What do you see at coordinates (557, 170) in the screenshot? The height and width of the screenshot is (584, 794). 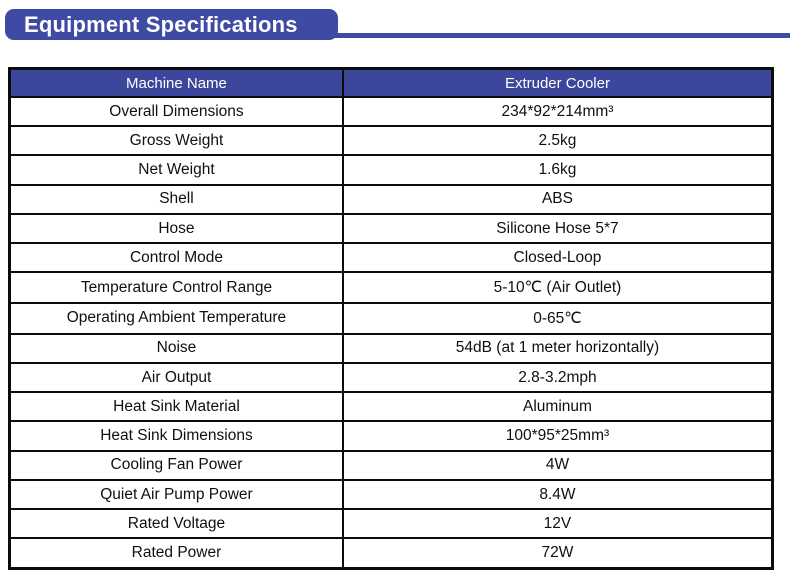 I see `spec-value-cell: 1.6kg` at bounding box center [557, 170].